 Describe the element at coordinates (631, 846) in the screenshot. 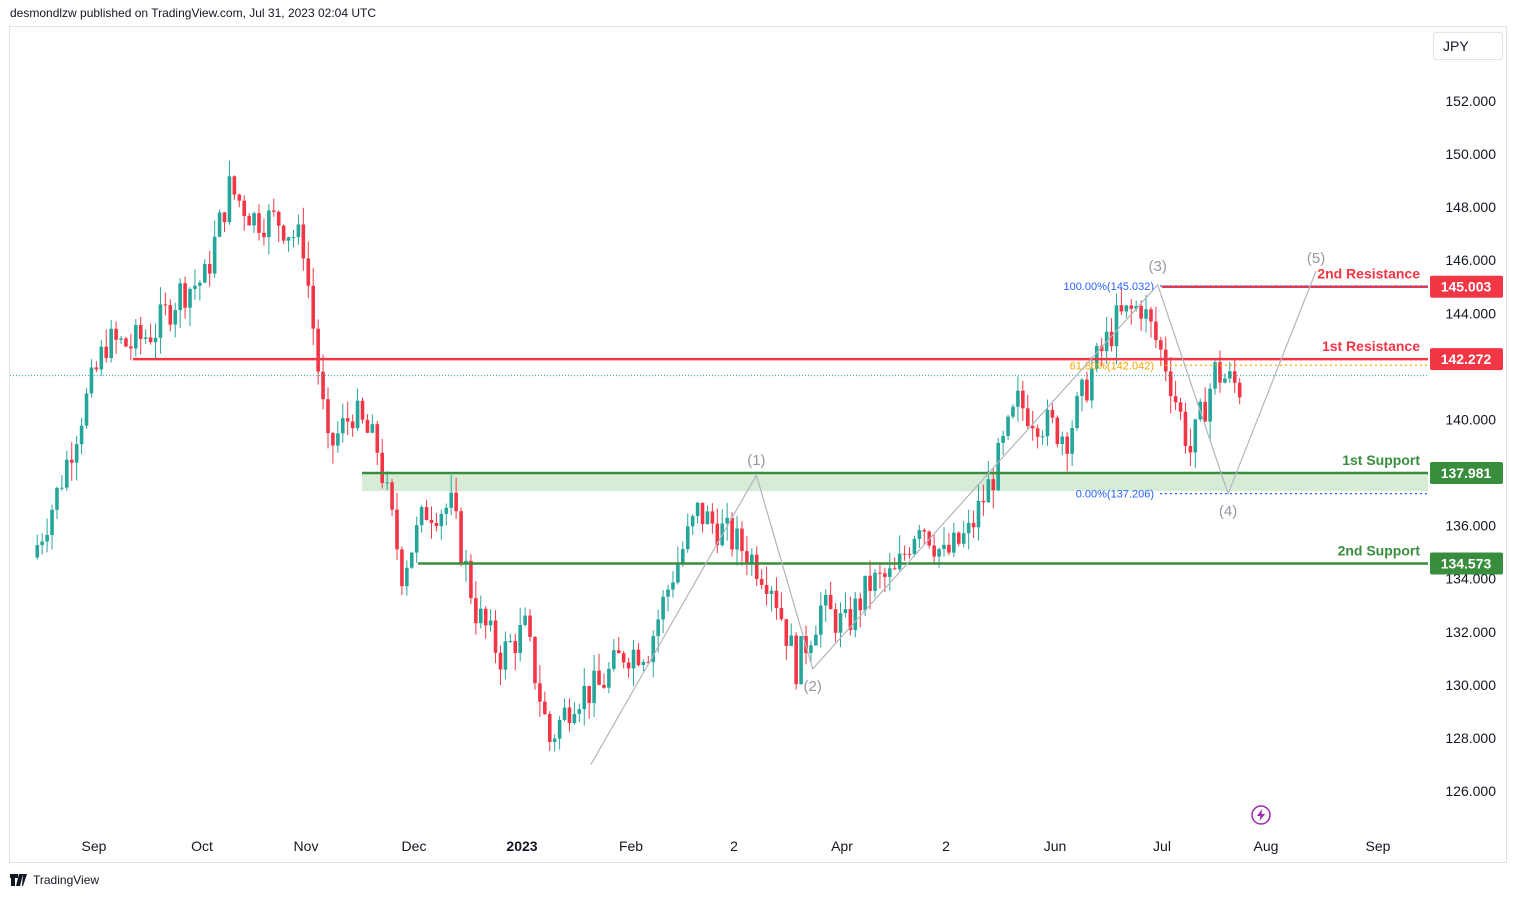

I see `x-tick-label: Feb` at that location.